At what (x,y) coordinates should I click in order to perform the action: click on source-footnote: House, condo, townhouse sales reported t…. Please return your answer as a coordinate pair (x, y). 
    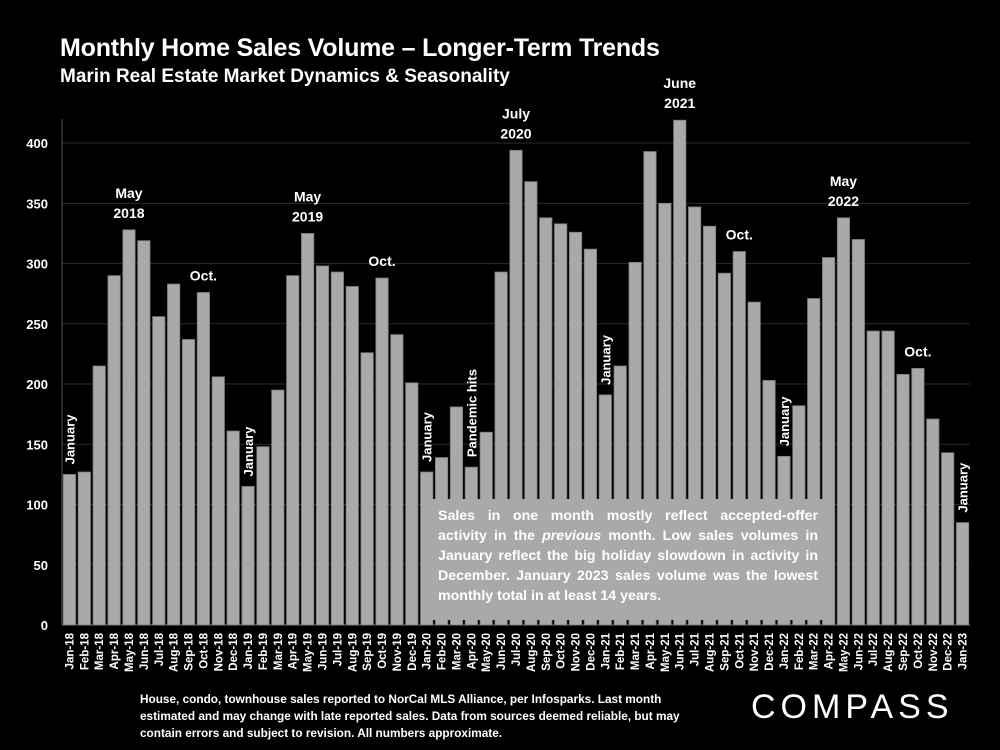
    Looking at the image, I should click on (410, 716).